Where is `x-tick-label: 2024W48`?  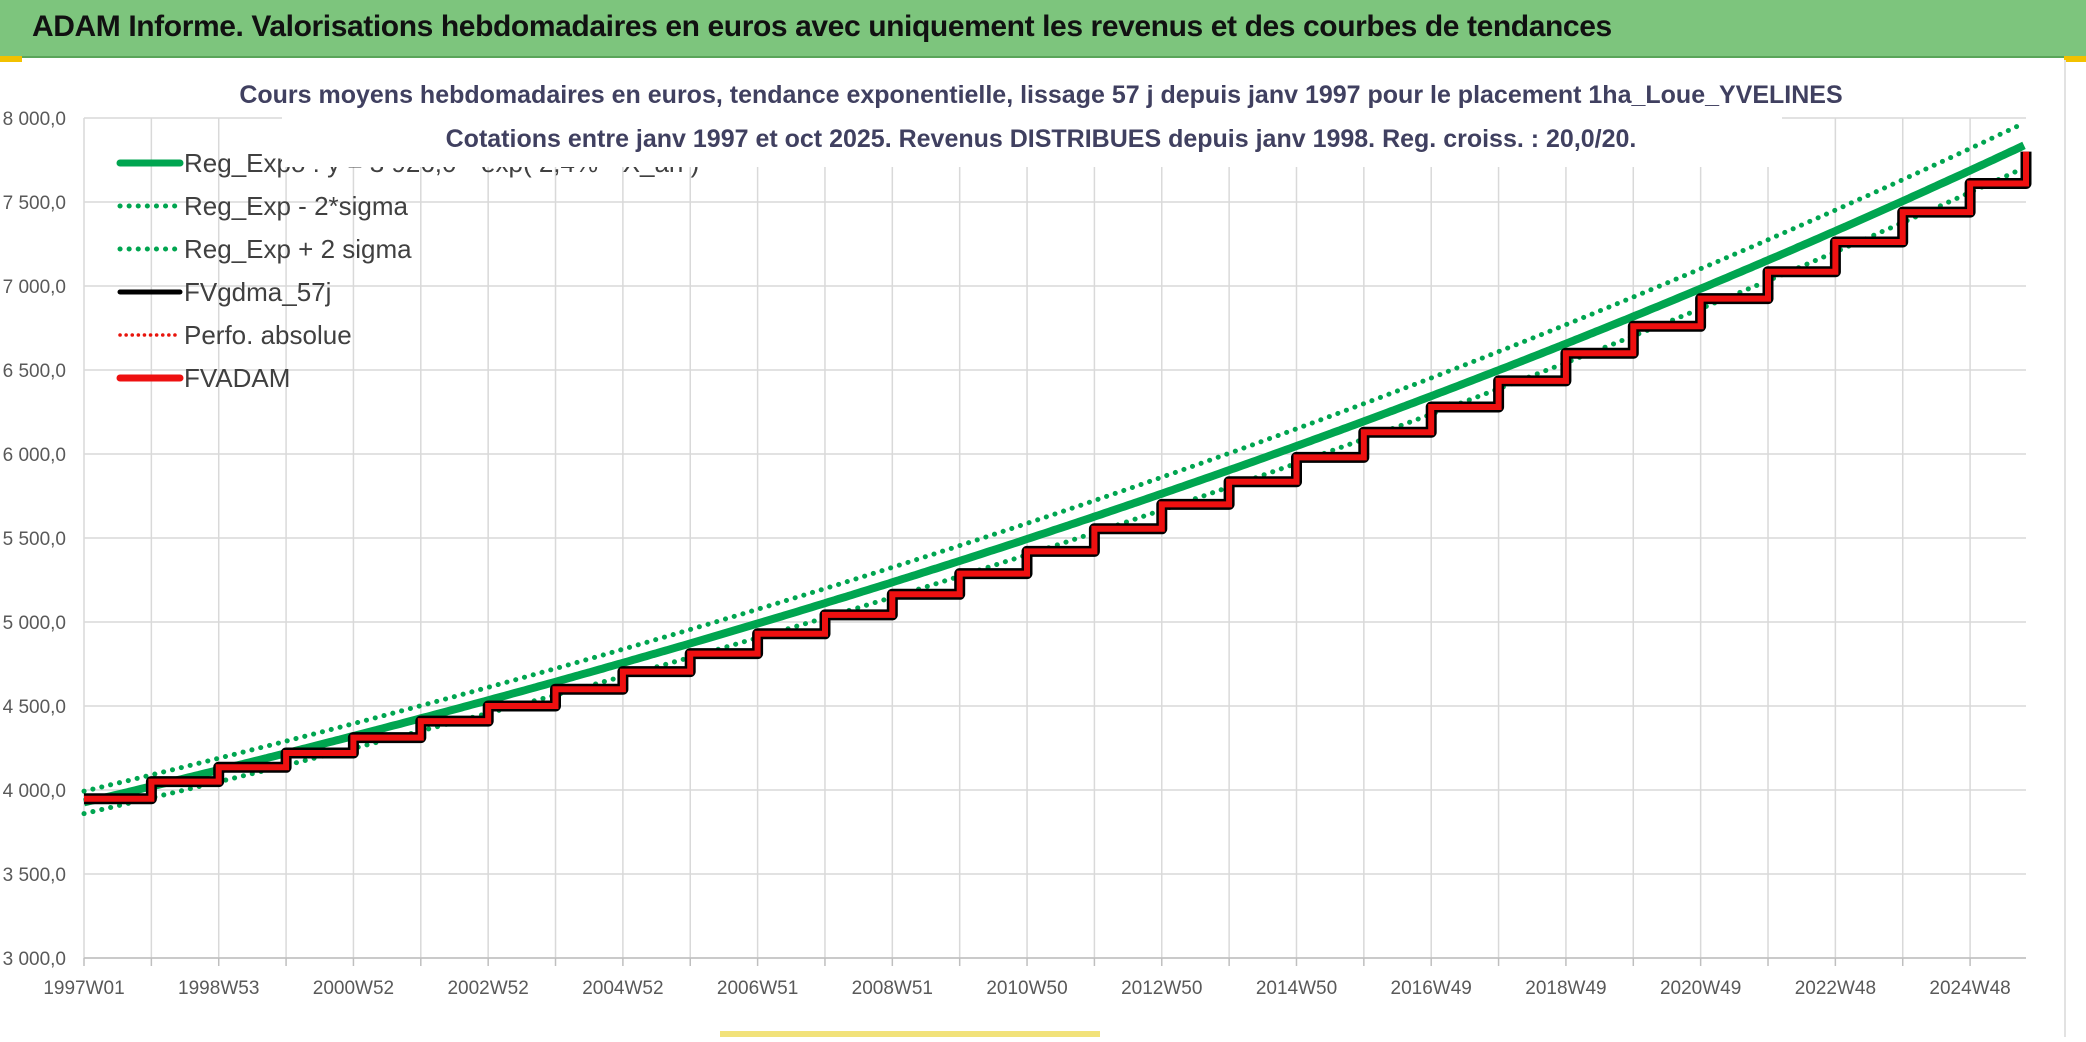
x-tick-label: 2024W48 is located at coordinates (1969, 988).